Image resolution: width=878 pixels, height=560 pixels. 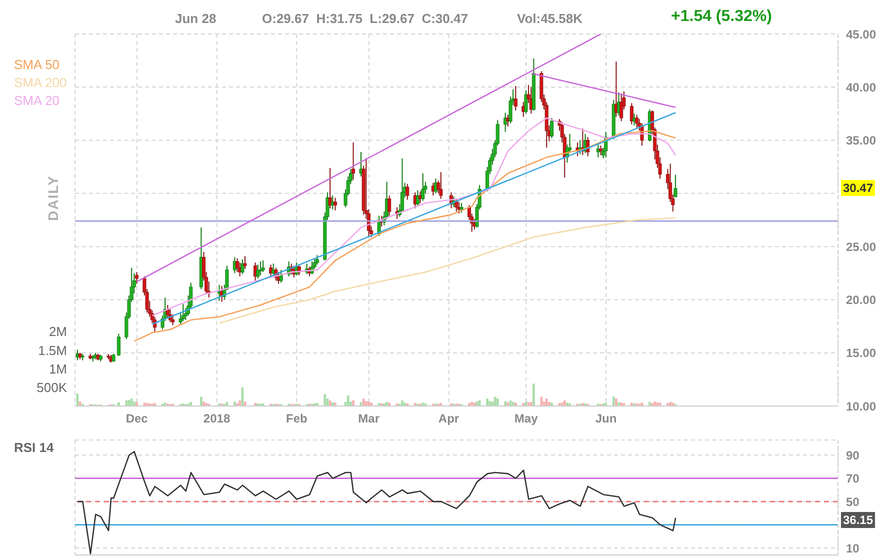 I want to click on x-tick-label: May, so click(x=526, y=419).